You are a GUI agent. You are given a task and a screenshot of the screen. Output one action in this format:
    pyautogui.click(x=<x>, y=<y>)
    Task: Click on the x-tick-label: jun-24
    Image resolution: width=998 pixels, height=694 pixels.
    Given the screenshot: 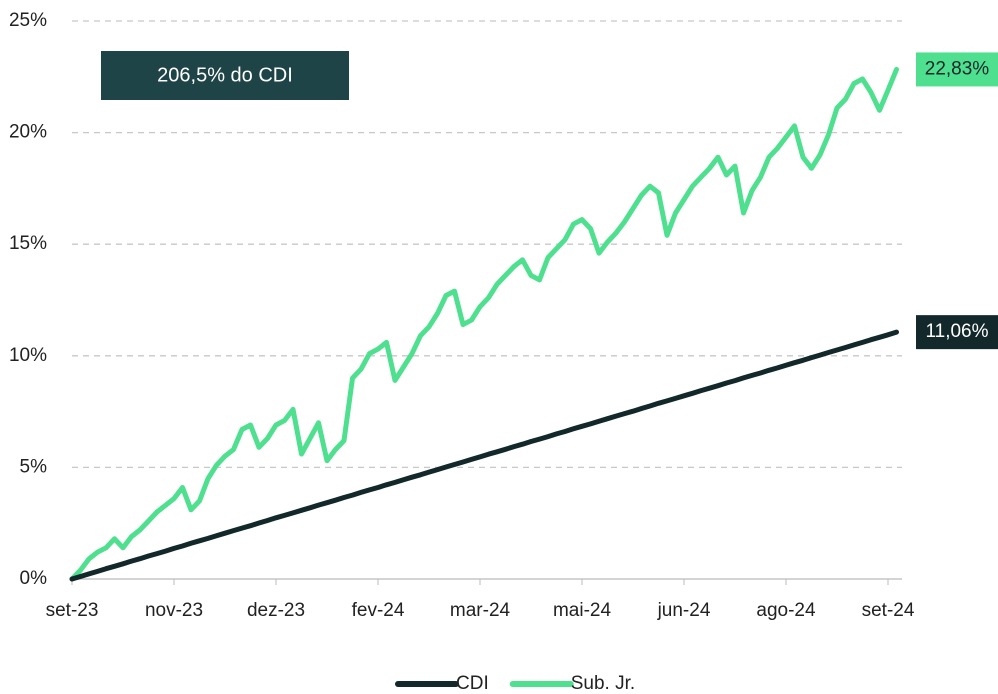 What is the action you would take?
    pyautogui.click(x=684, y=610)
    